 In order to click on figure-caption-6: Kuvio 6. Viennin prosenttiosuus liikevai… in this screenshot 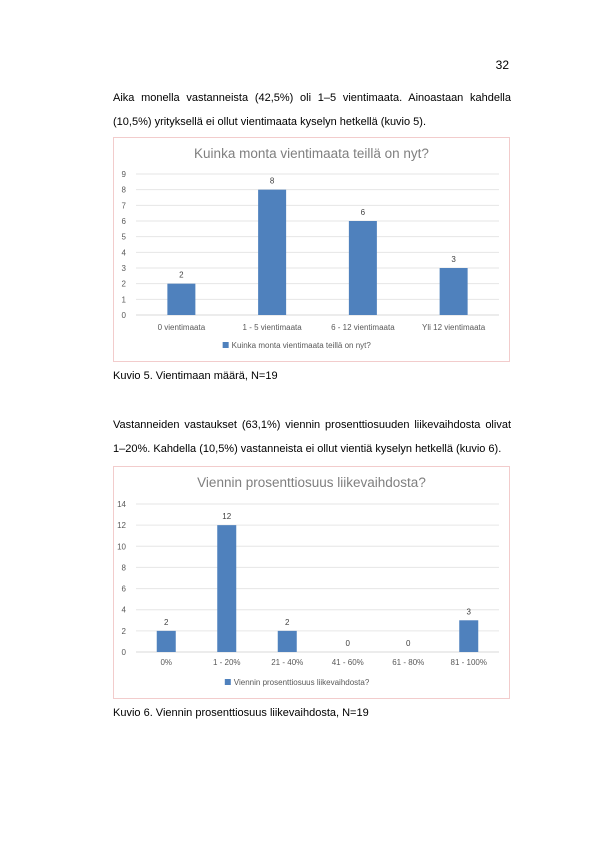, I will do `click(241, 713)`.